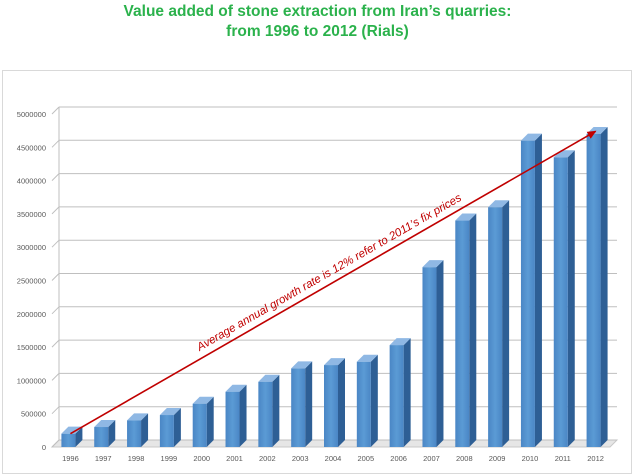  Describe the element at coordinates (365, 458) in the screenshot. I see `x-tick-label: 2005` at that location.